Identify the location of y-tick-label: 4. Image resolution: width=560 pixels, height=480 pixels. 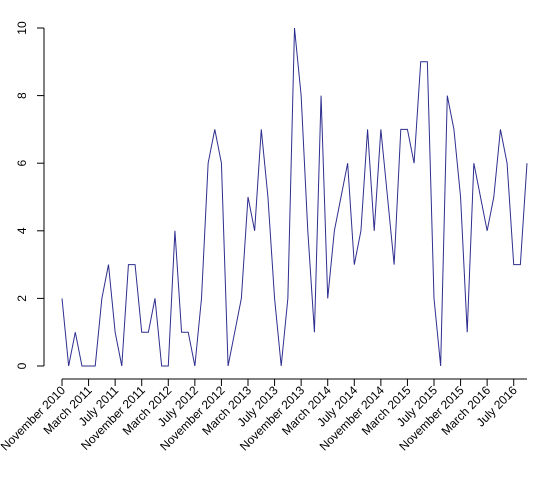
(22, 230).